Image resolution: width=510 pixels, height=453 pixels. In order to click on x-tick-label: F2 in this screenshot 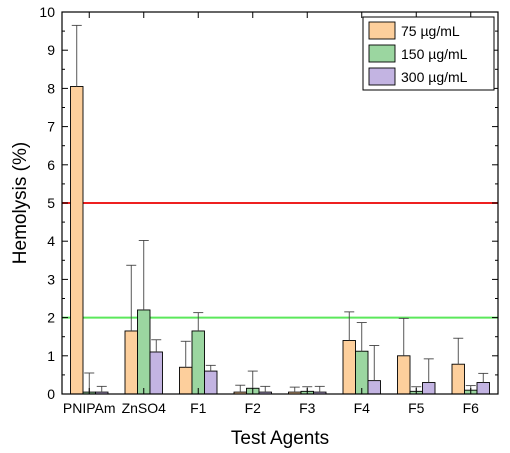, I will do `click(253, 408)`.